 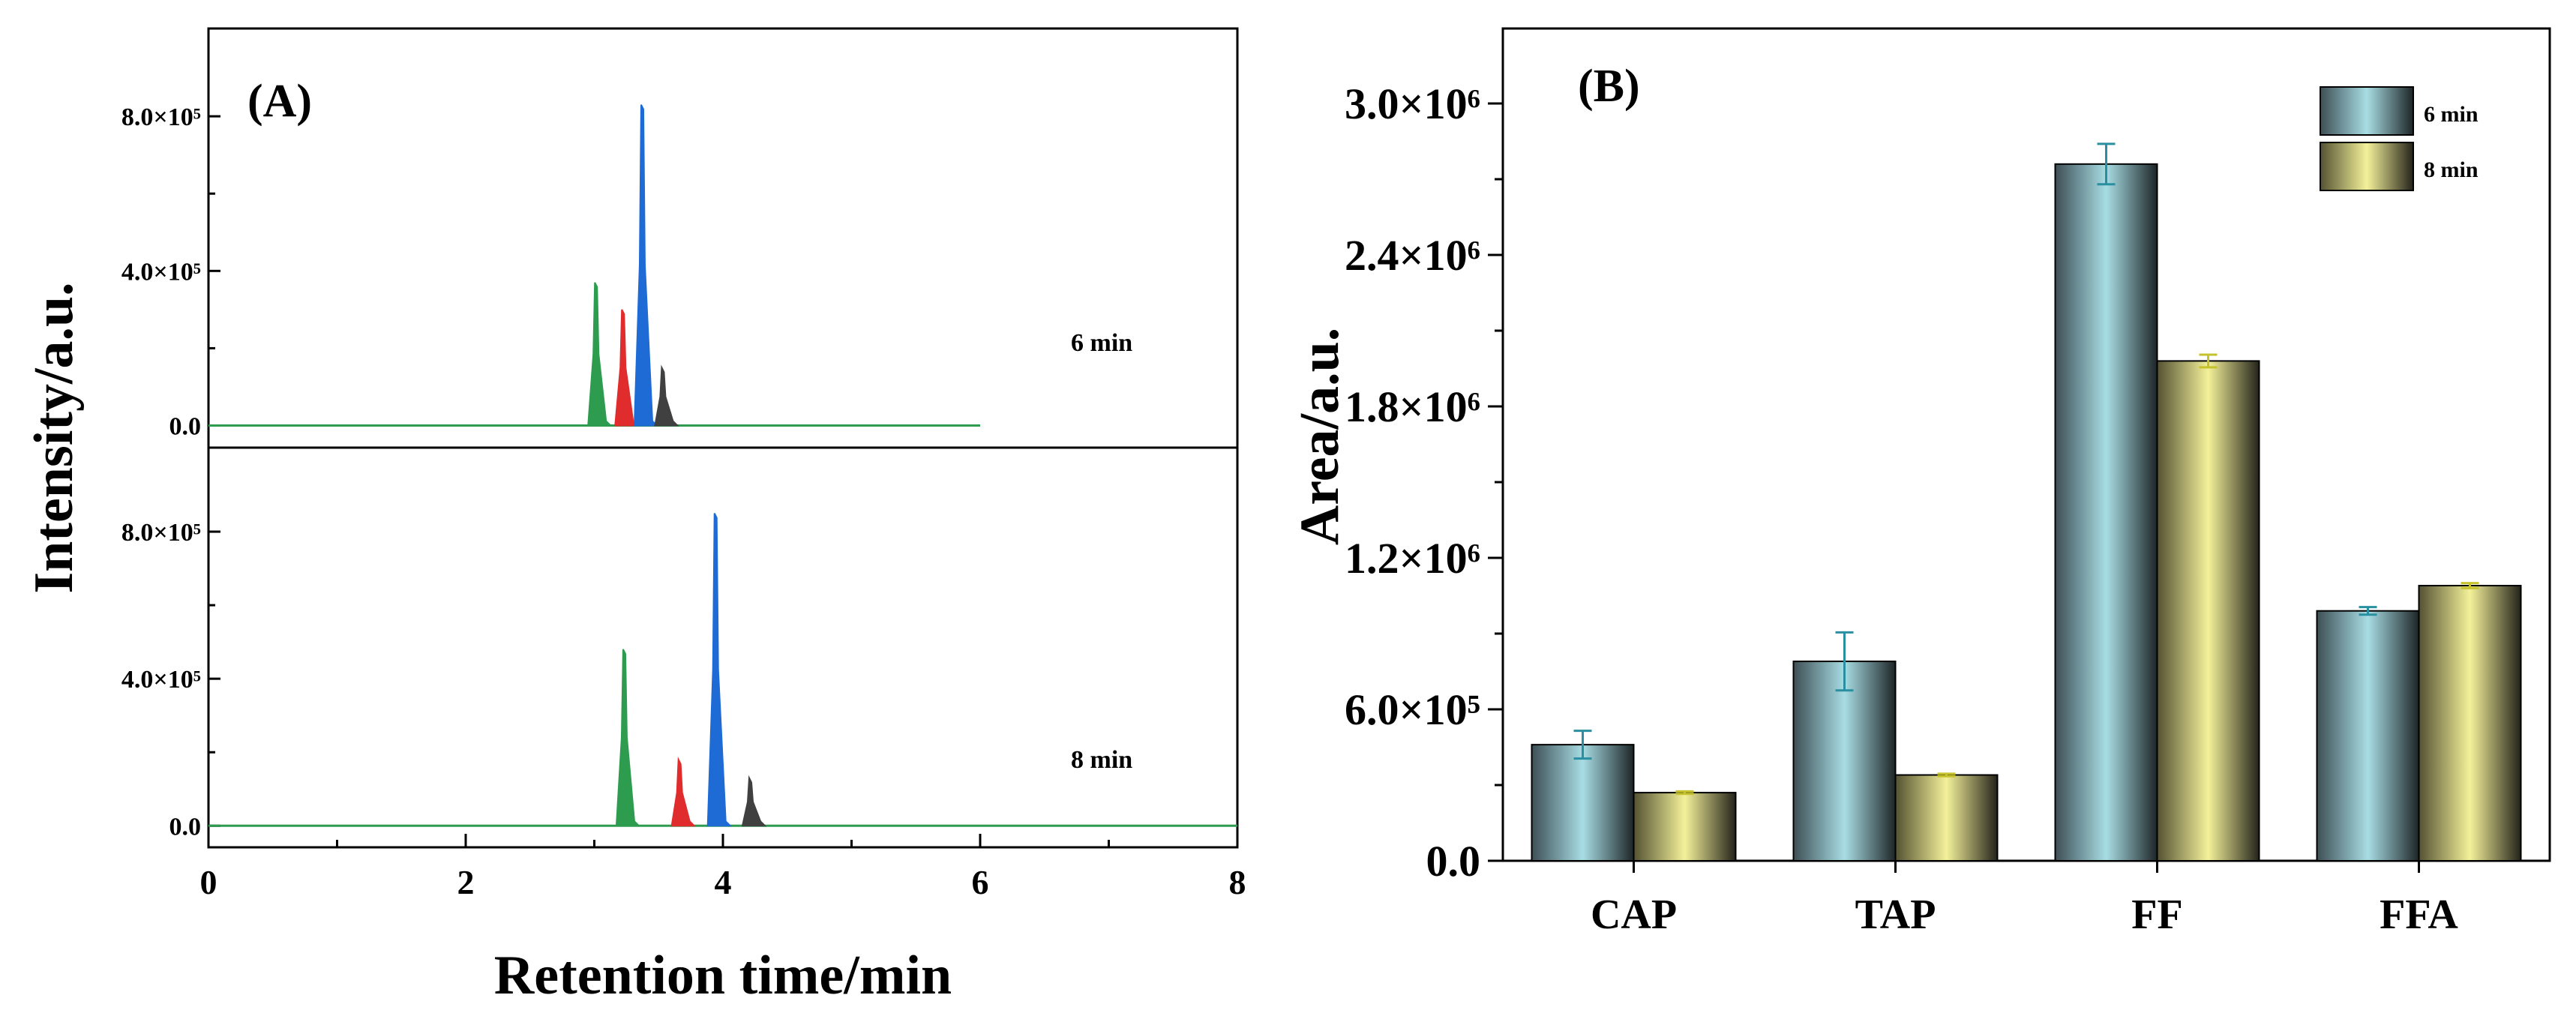 What do you see at coordinates (2419, 915) in the screenshot?
I see `category-label: FFA` at bounding box center [2419, 915].